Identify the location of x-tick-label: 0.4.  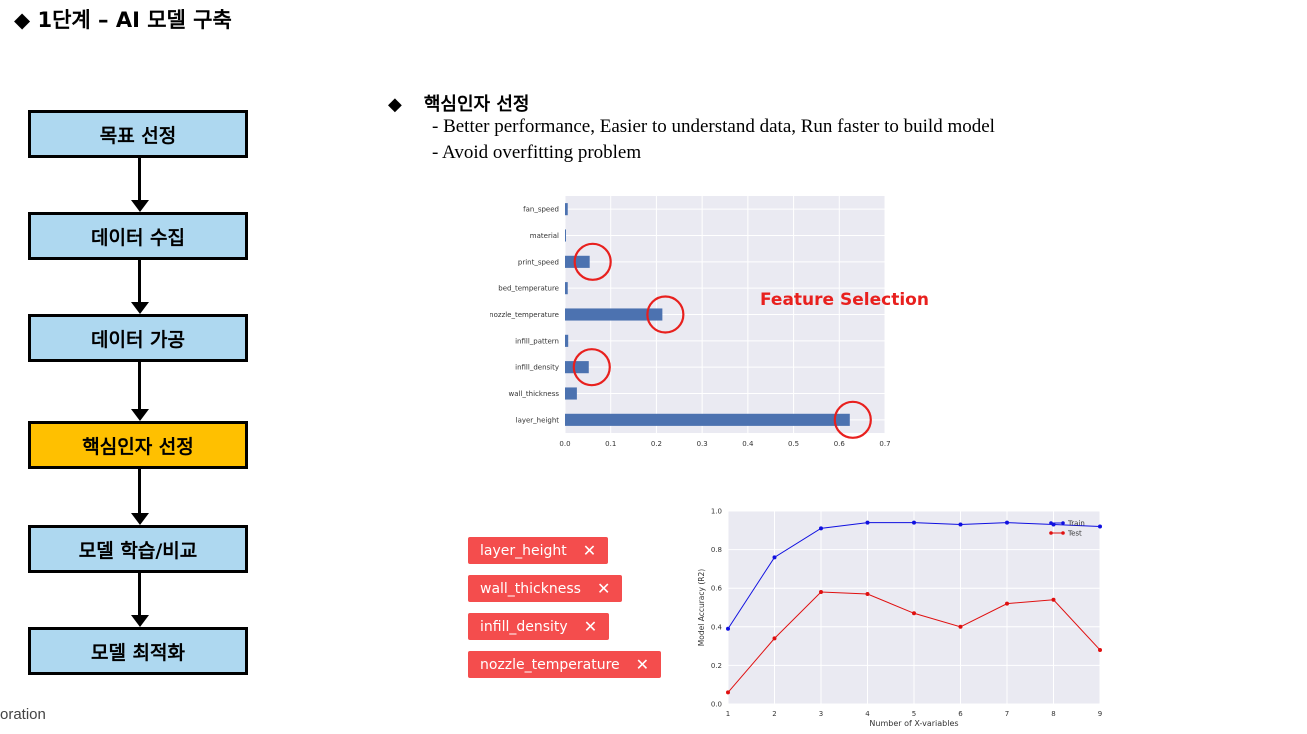
(748, 444).